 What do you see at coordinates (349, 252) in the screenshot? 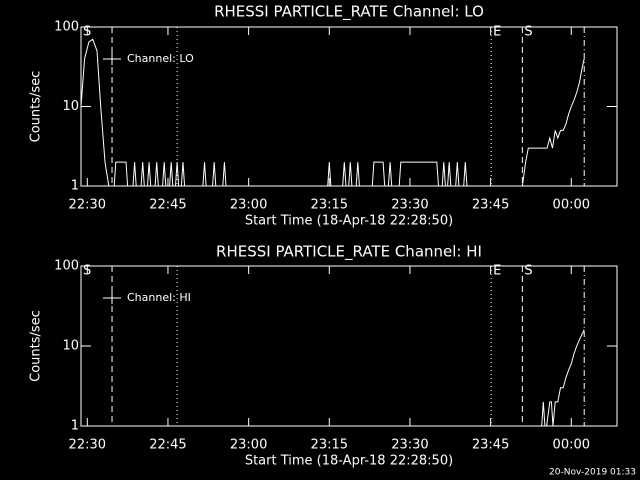
I see `chart-title: RHESSI PARTICLE_RATE Channel: HI` at bounding box center [349, 252].